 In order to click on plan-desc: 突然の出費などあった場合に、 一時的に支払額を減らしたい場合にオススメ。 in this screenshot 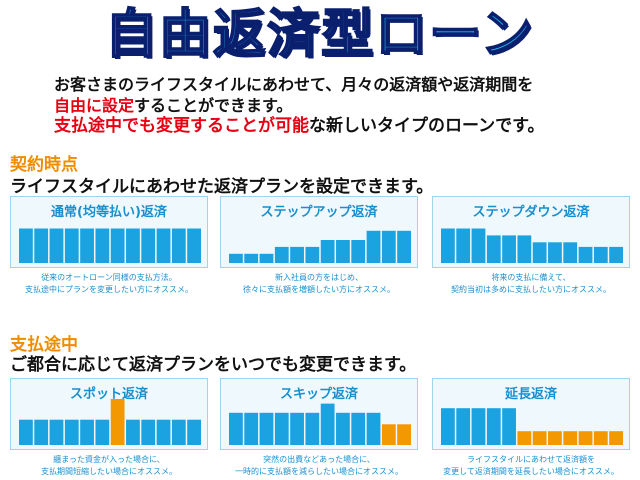, I will do `click(319, 466)`.